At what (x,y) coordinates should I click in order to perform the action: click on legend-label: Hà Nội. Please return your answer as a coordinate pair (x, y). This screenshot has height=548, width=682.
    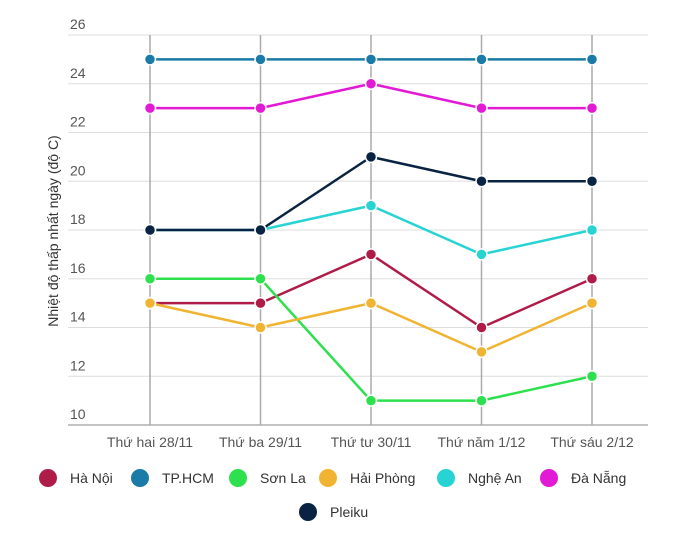
    Looking at the image, I should click on (91, 478).